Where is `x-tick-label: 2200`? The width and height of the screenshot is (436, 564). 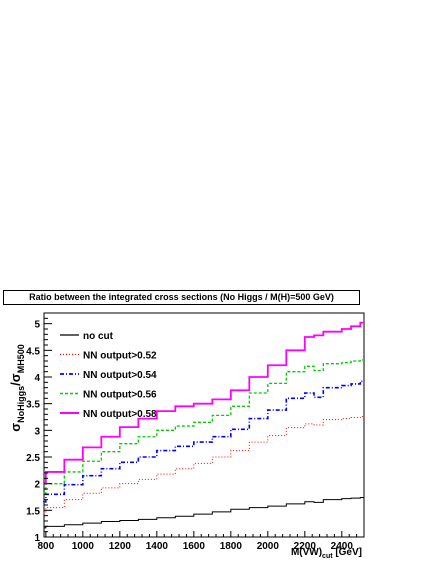
x-tick-label: 2200 is located at coordinates (305, 546).